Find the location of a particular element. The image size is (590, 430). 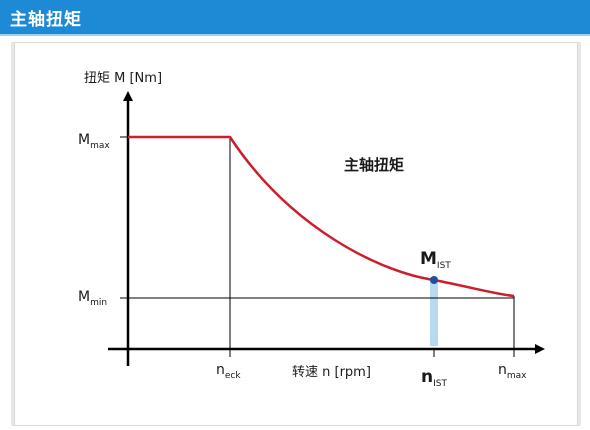

page-title: 主轴扭矩 is located at coordinates (46, 20).